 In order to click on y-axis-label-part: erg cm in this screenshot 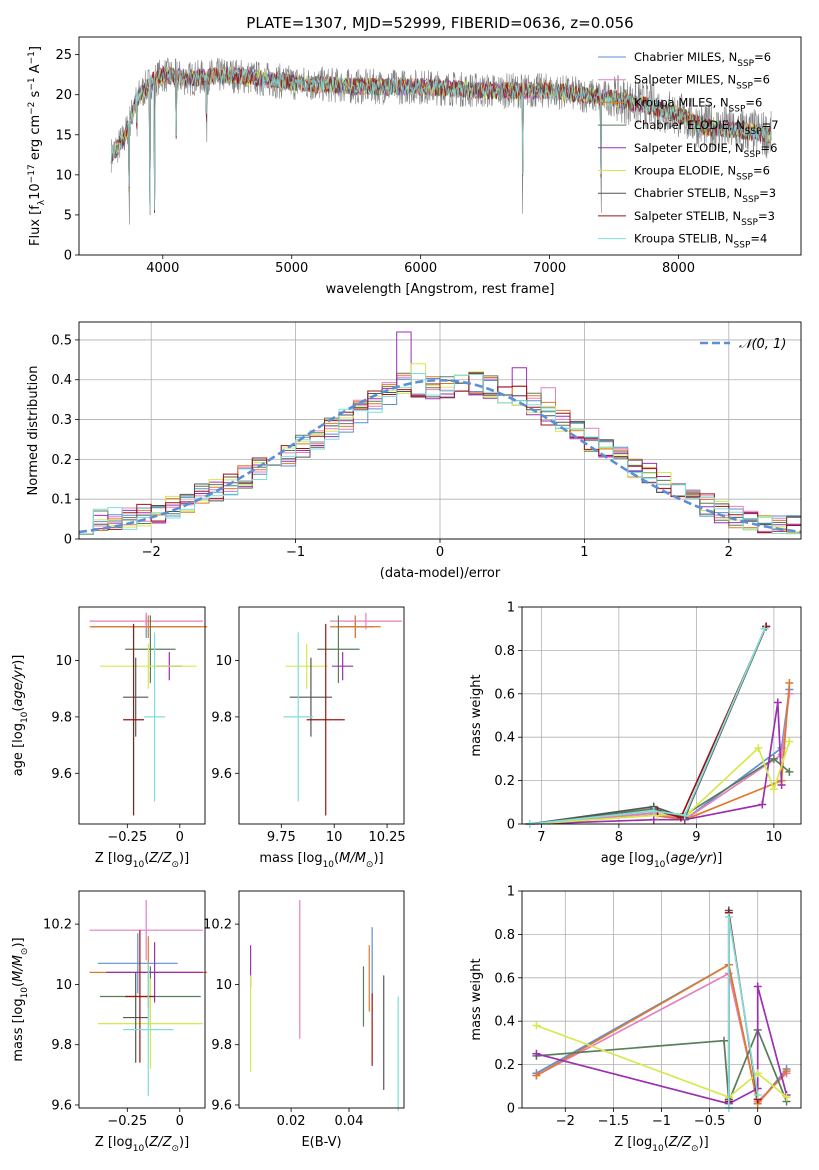, I will do `click(35, 139)`.